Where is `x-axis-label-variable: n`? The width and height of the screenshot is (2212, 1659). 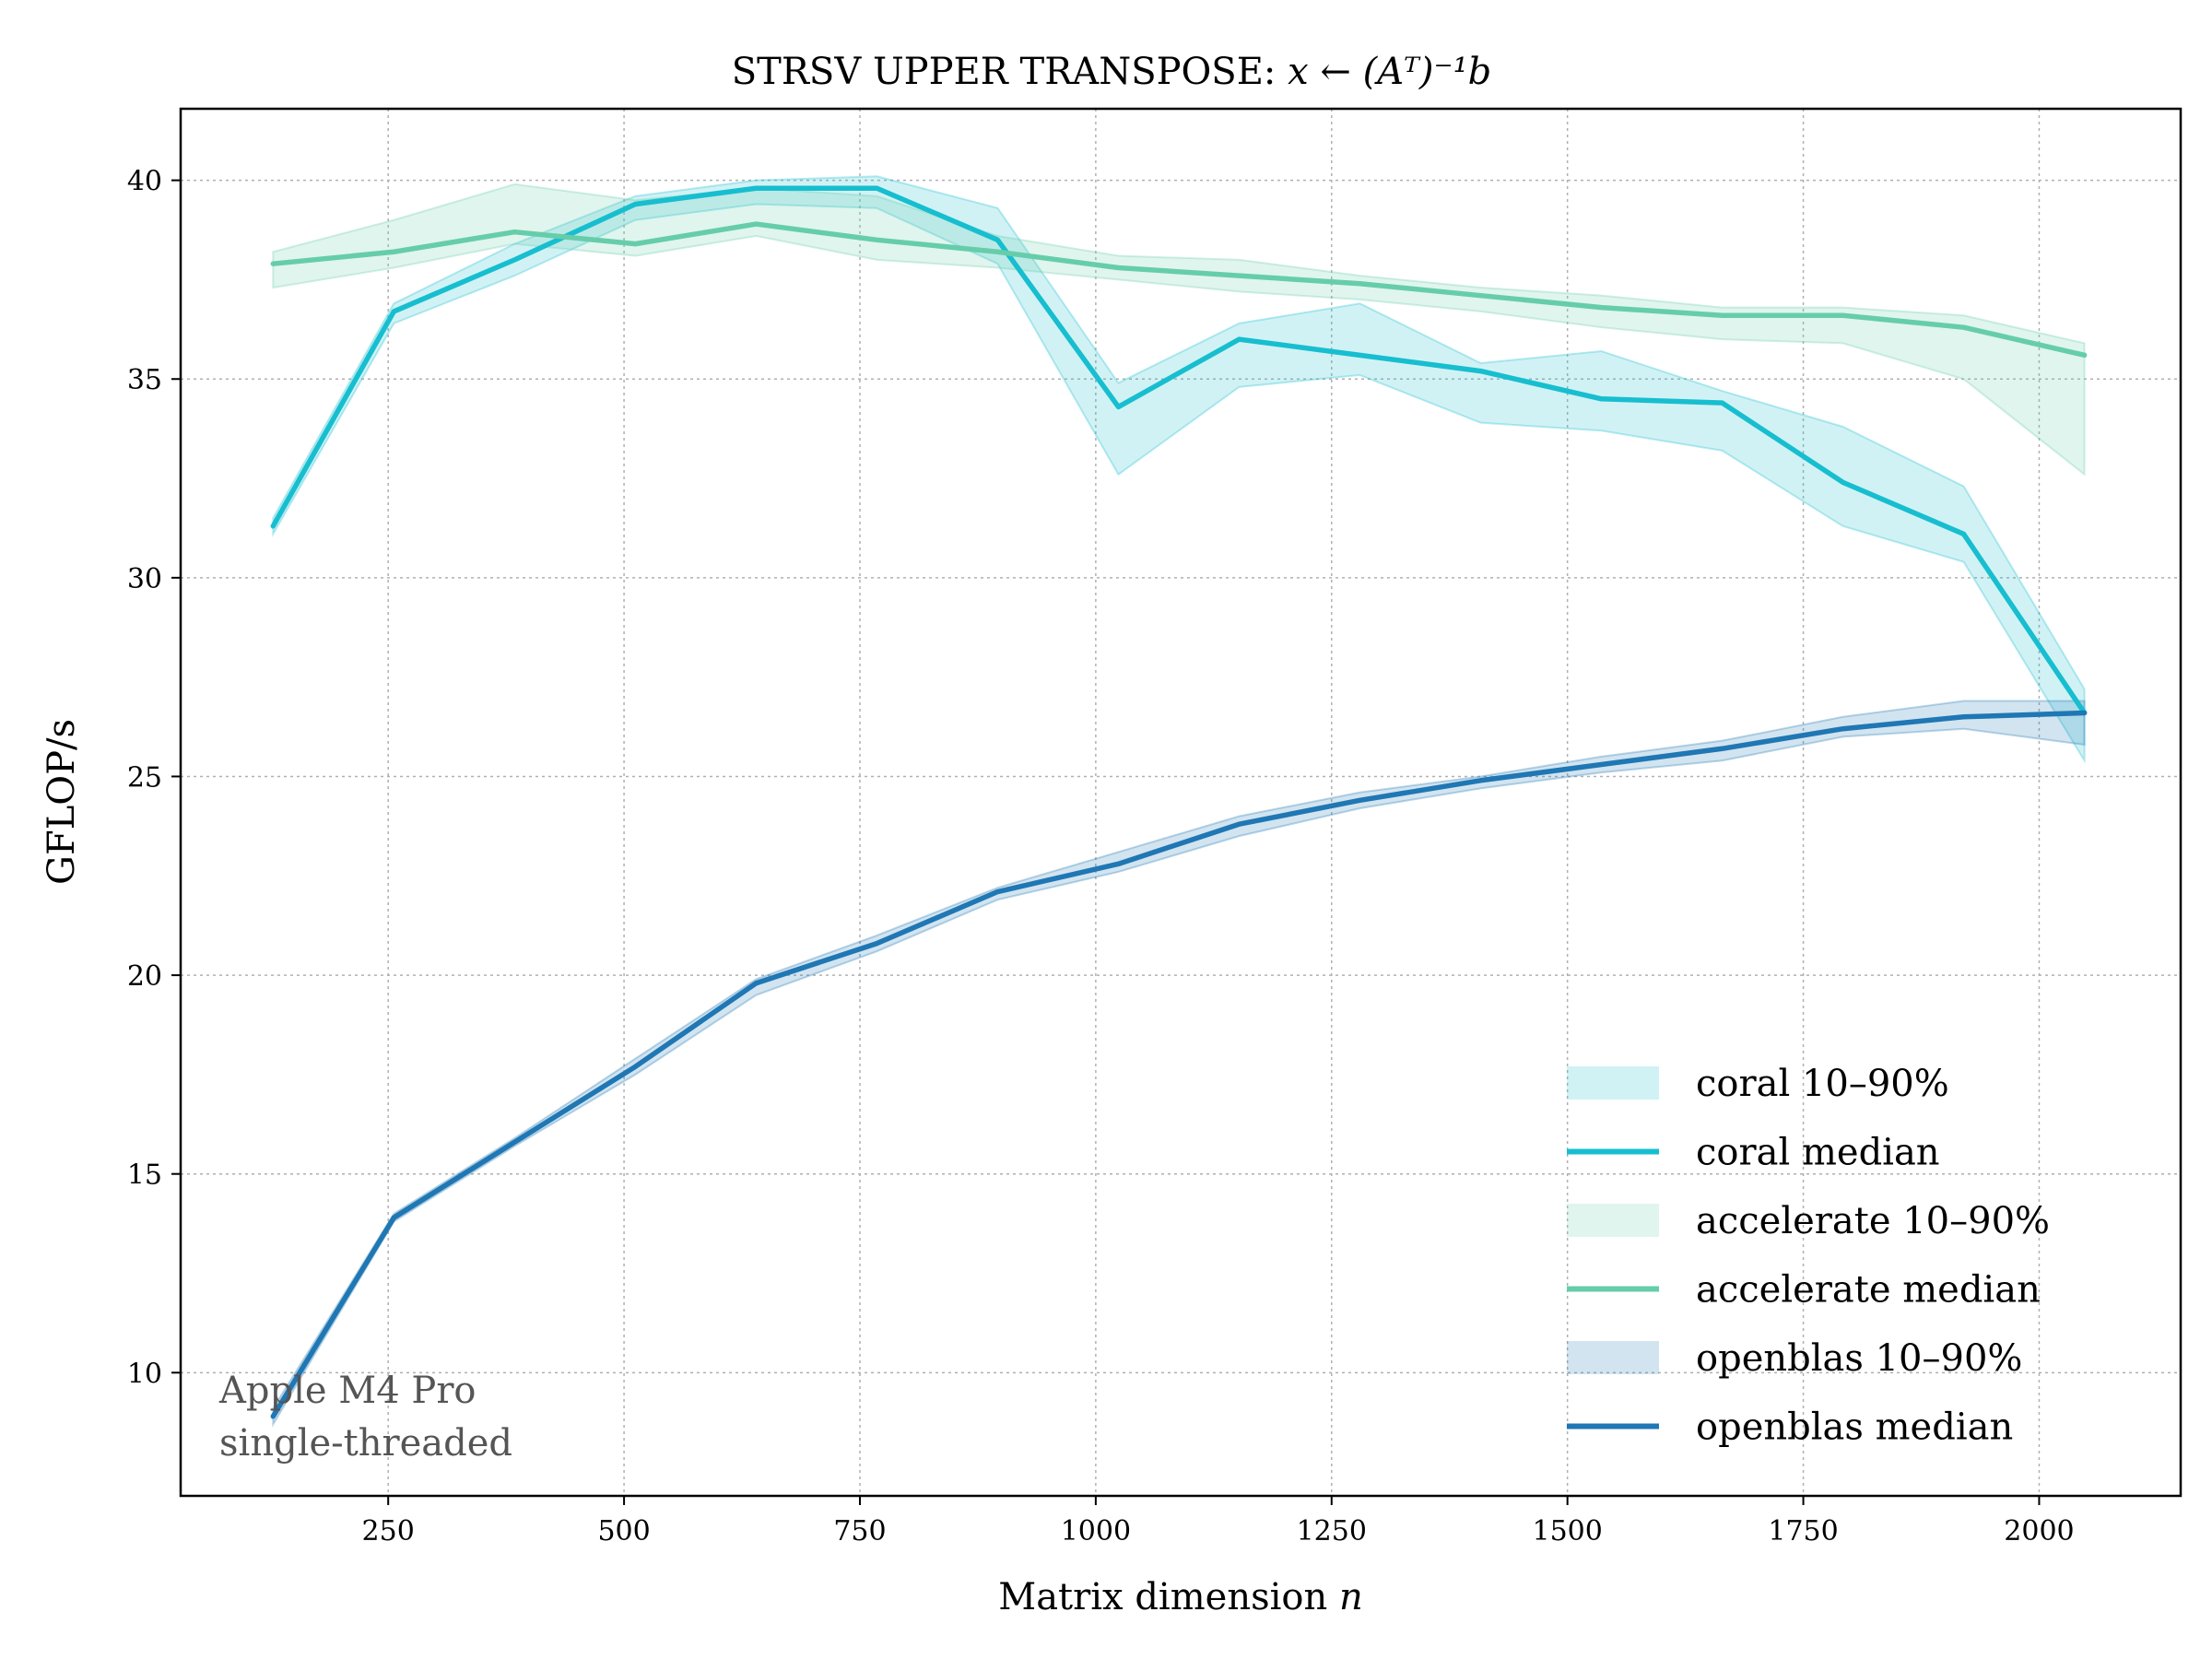 x-axis-label-variable: n is located at coordinates (1351, 1597).